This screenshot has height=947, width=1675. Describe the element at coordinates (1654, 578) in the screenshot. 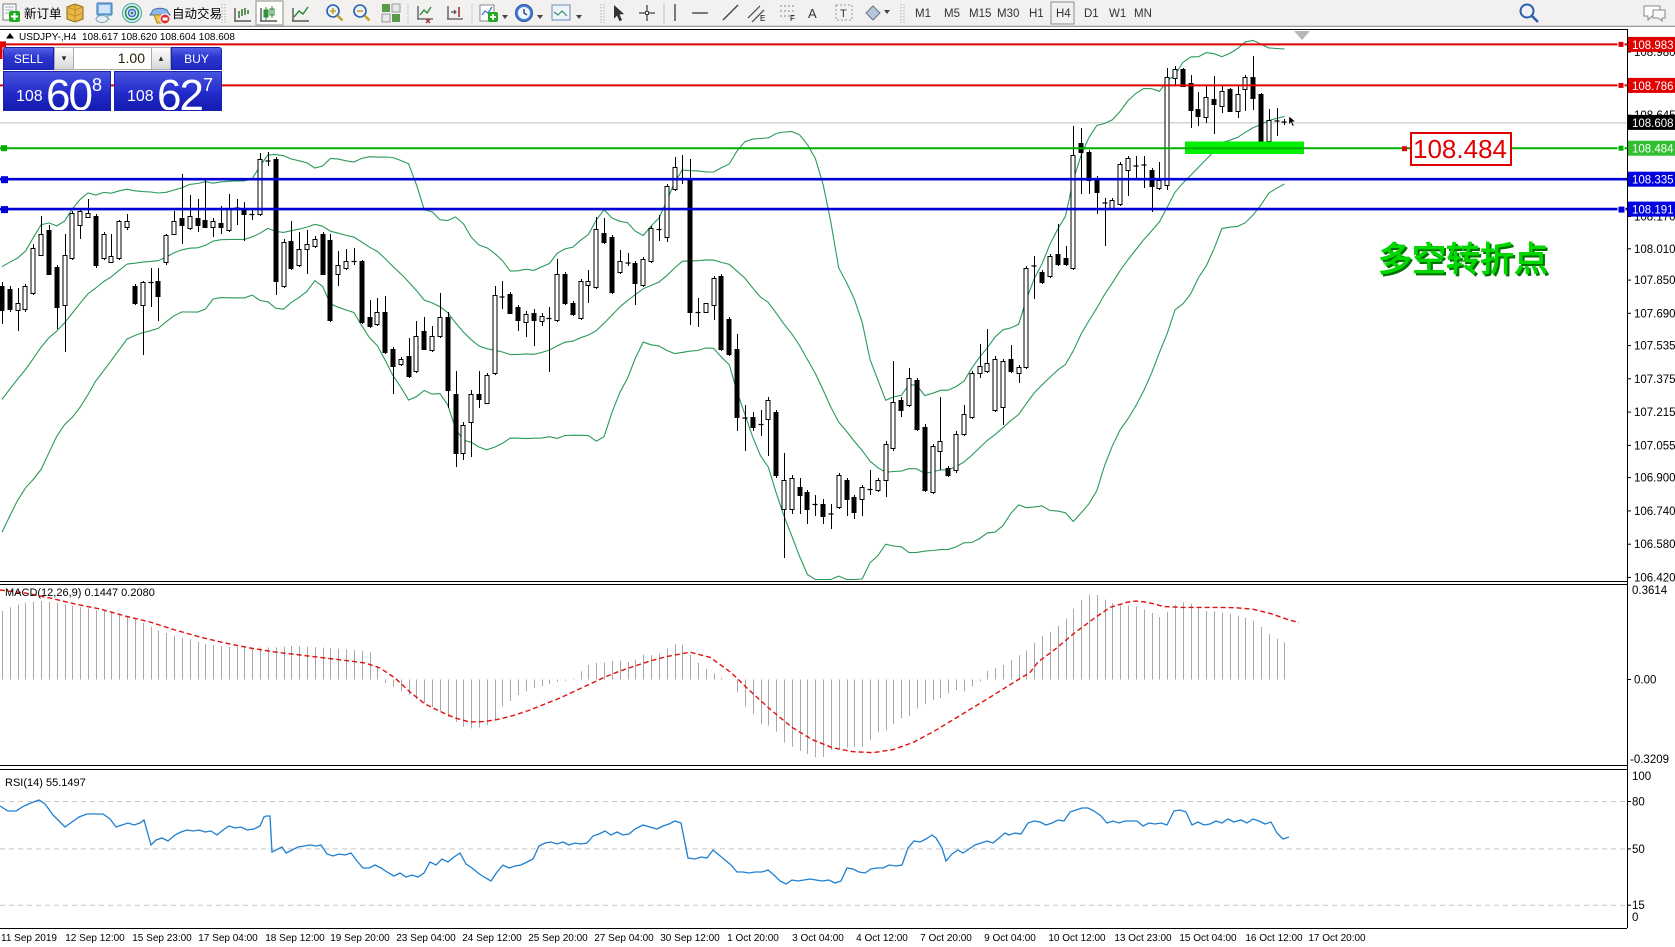

I see `svg-text: 106.420` at that location.